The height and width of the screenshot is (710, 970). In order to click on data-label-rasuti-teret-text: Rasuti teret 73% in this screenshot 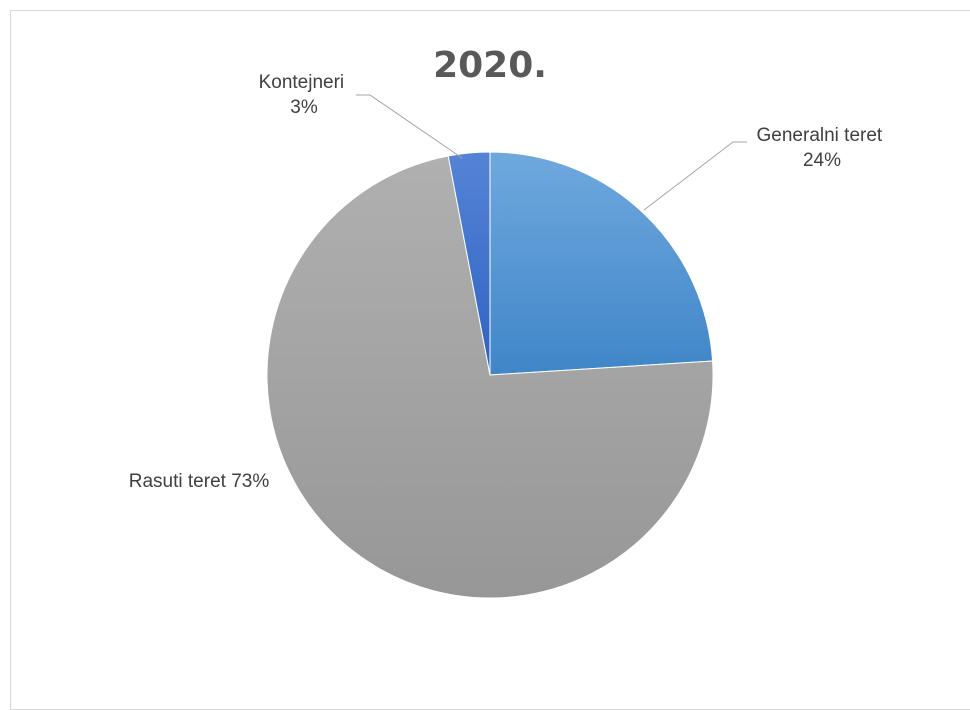, I will do `click(199, 481)`.